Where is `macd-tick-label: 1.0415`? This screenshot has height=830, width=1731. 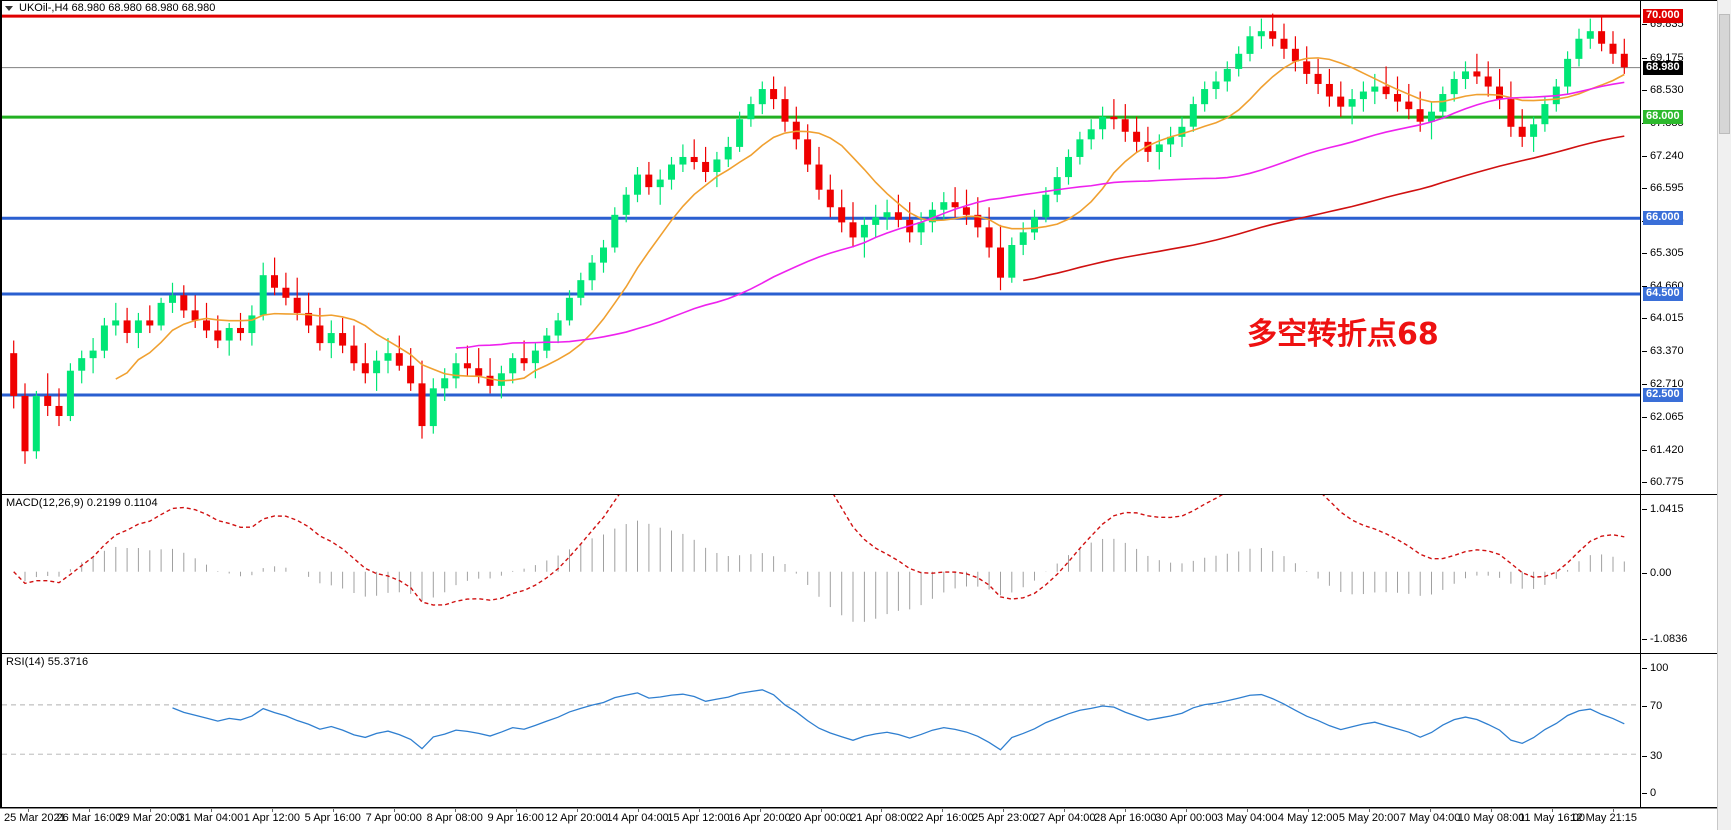
macd-tick-label: 1.0415 is located at coordinates (1662, 509).